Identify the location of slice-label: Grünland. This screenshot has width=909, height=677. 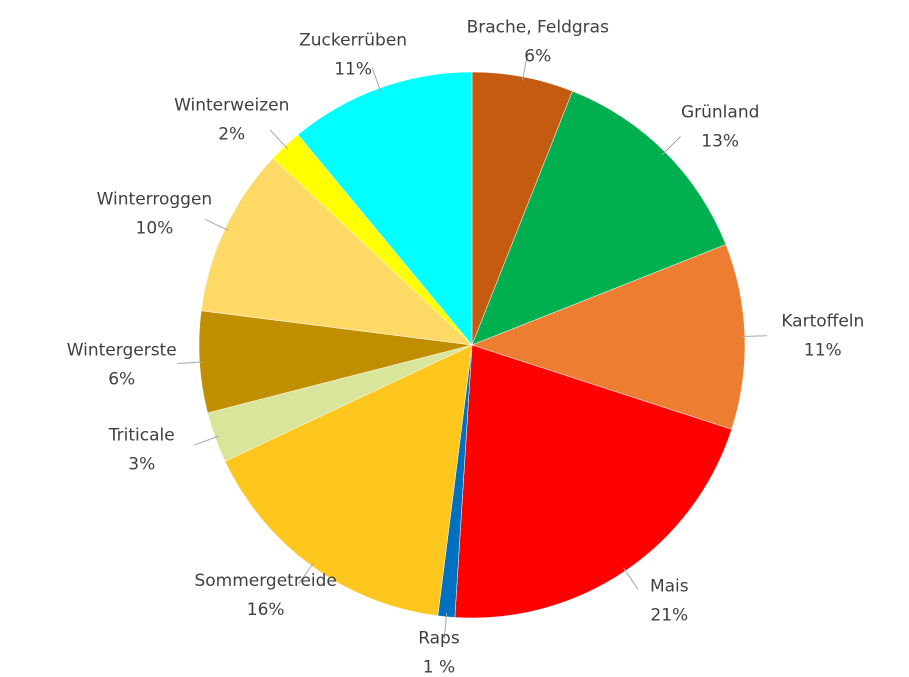
(720, 113).